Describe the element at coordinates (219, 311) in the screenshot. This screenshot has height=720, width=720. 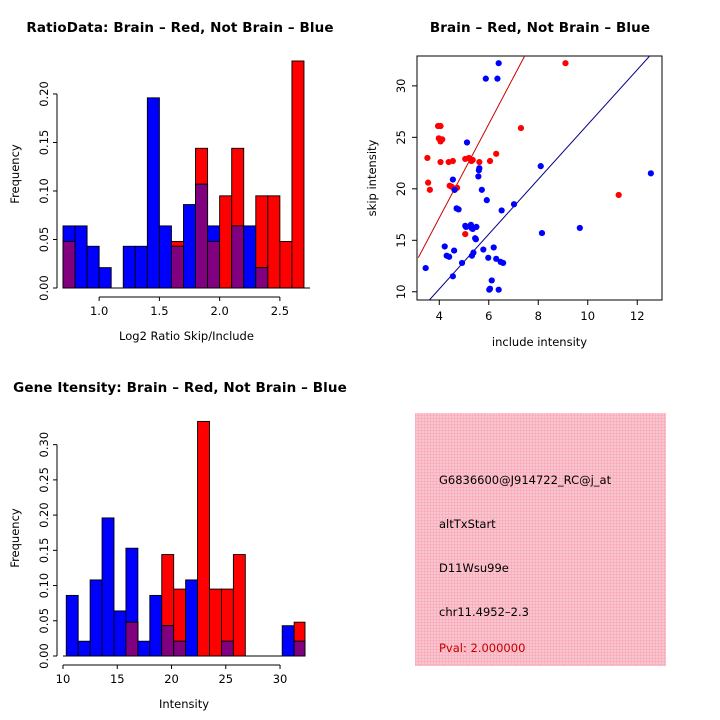
I see `x-tick-label: 2.0` at that location.